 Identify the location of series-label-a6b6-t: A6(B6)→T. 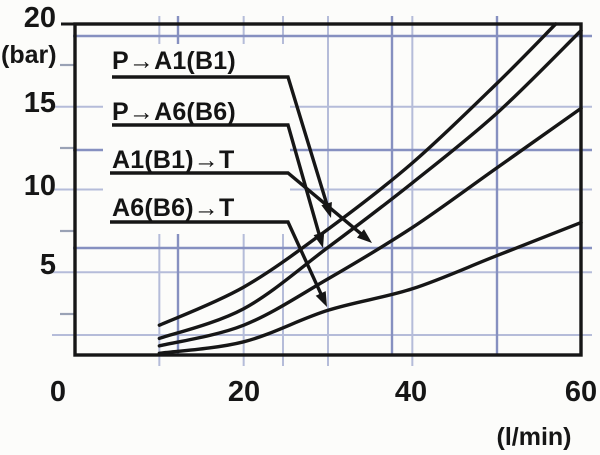
(173, 208).